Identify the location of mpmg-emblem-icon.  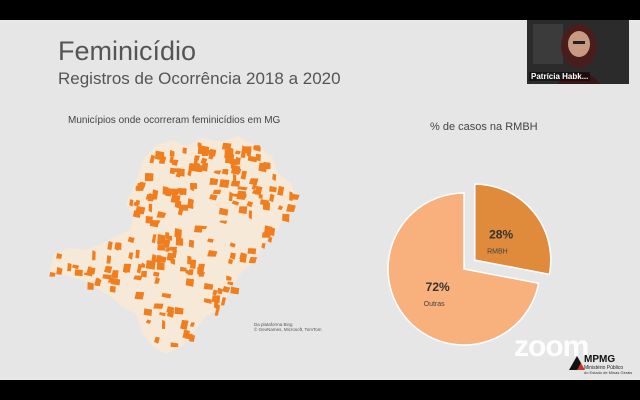
(577, 363).